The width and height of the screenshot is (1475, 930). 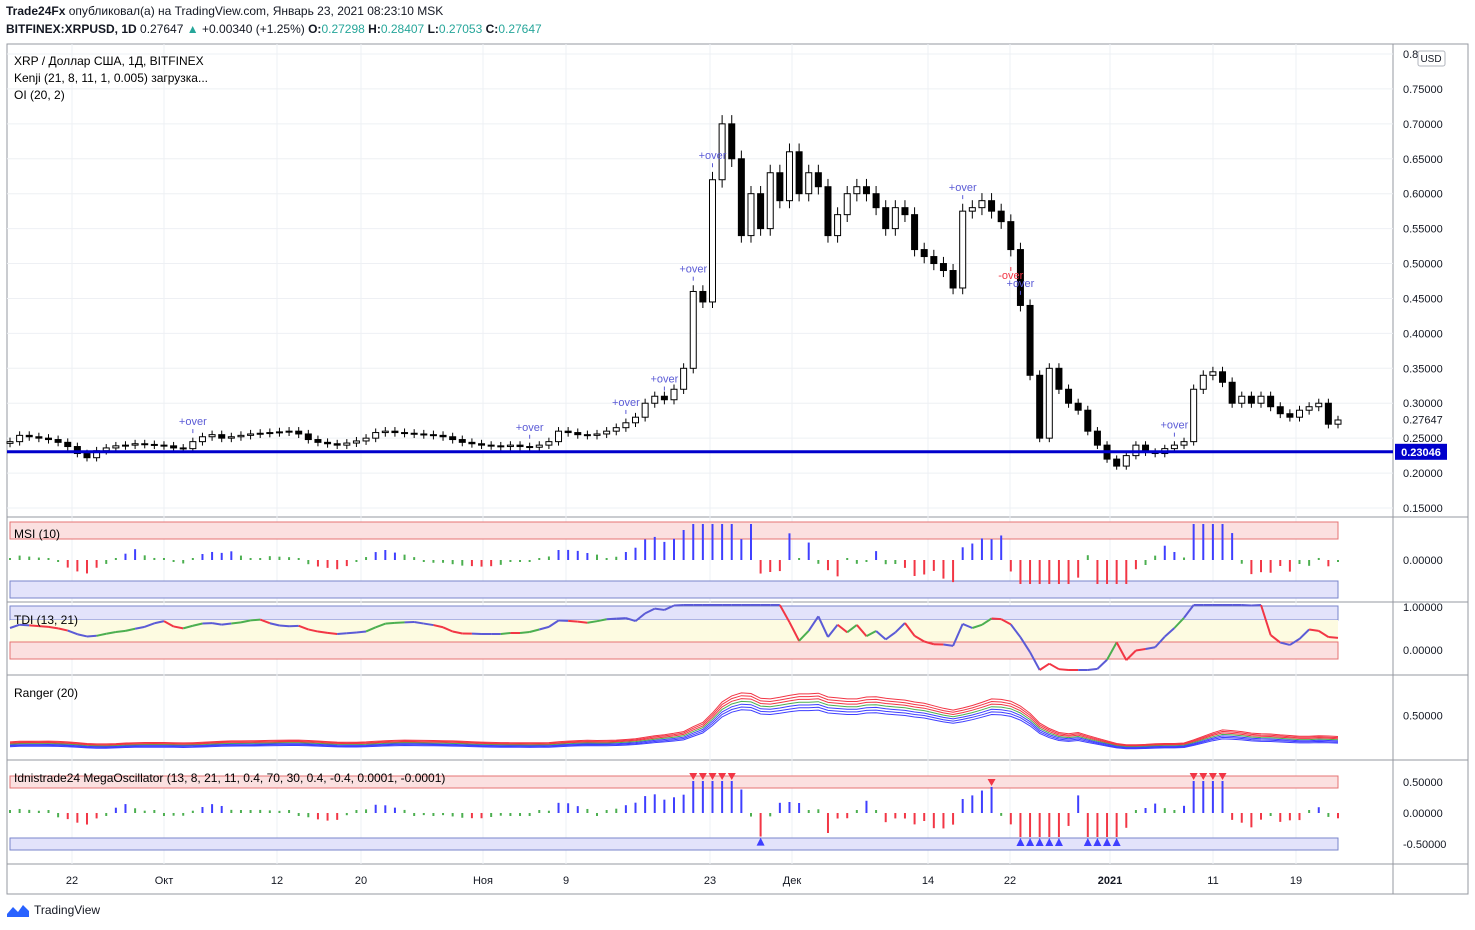 I want to click on ranger-tick: 0.50000, so click(x=1423, y=717).